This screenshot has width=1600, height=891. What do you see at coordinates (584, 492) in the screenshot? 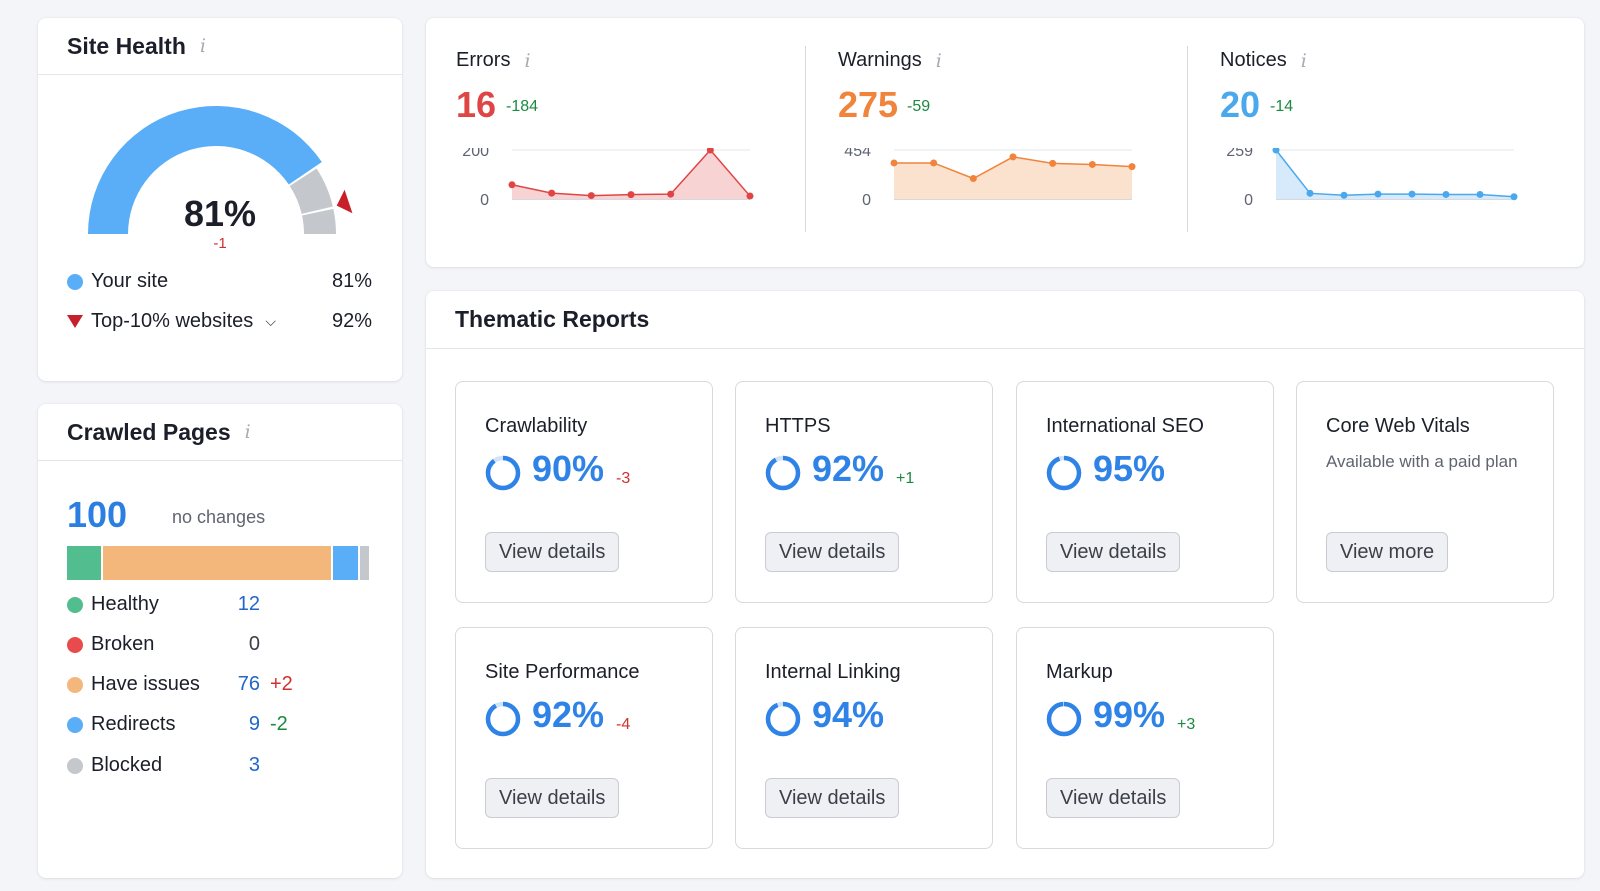
I see `thematic-tile-crawlability: Crawlability 90% -3 View details` at bounding box center [584, 492].